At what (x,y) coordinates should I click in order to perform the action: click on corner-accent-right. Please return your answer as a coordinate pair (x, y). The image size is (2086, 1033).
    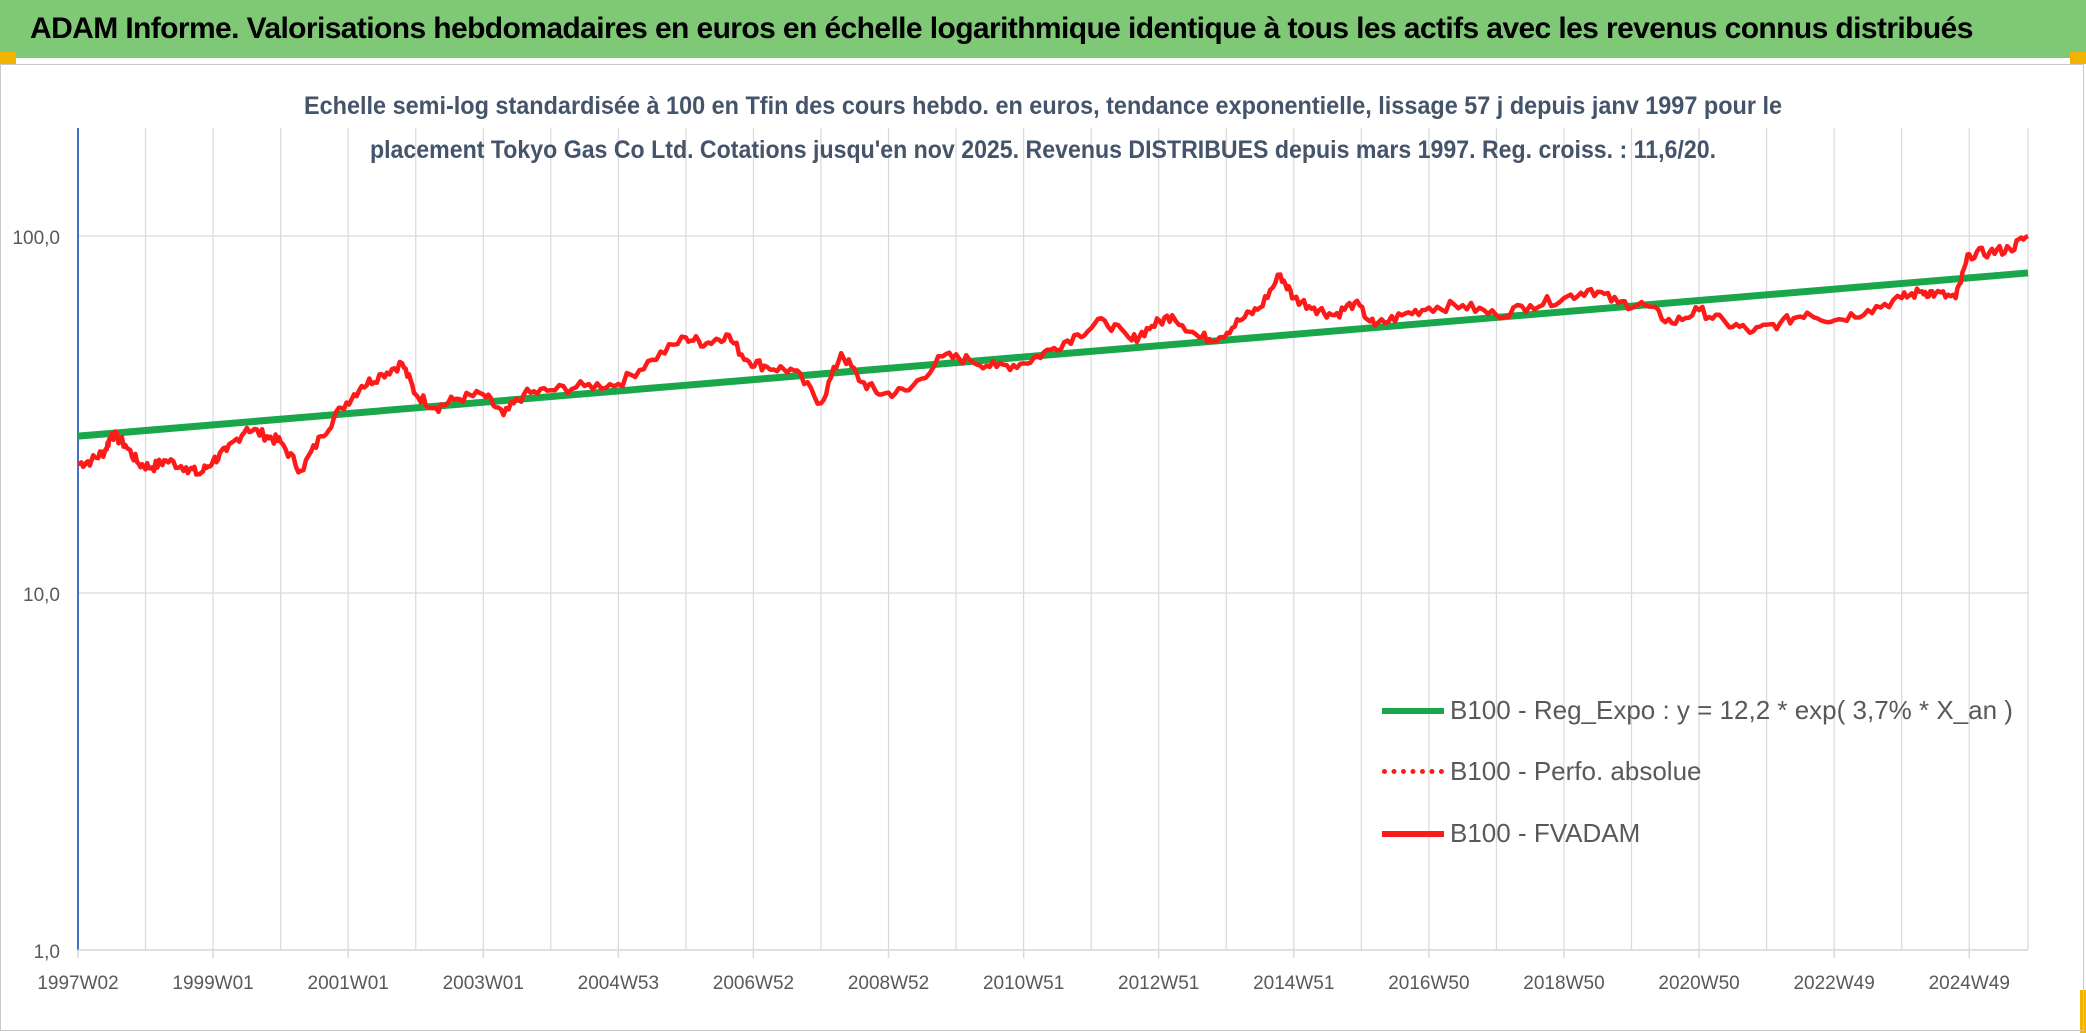
    Looking at the image, I should click on (2078, 58).